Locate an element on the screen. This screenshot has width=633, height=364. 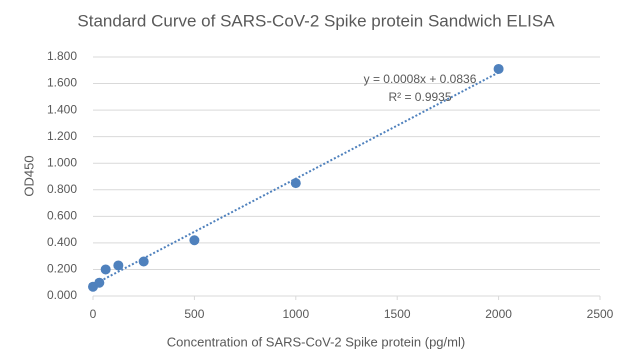
y-tick-label: 1.400 is located at coordinates (62, 109).